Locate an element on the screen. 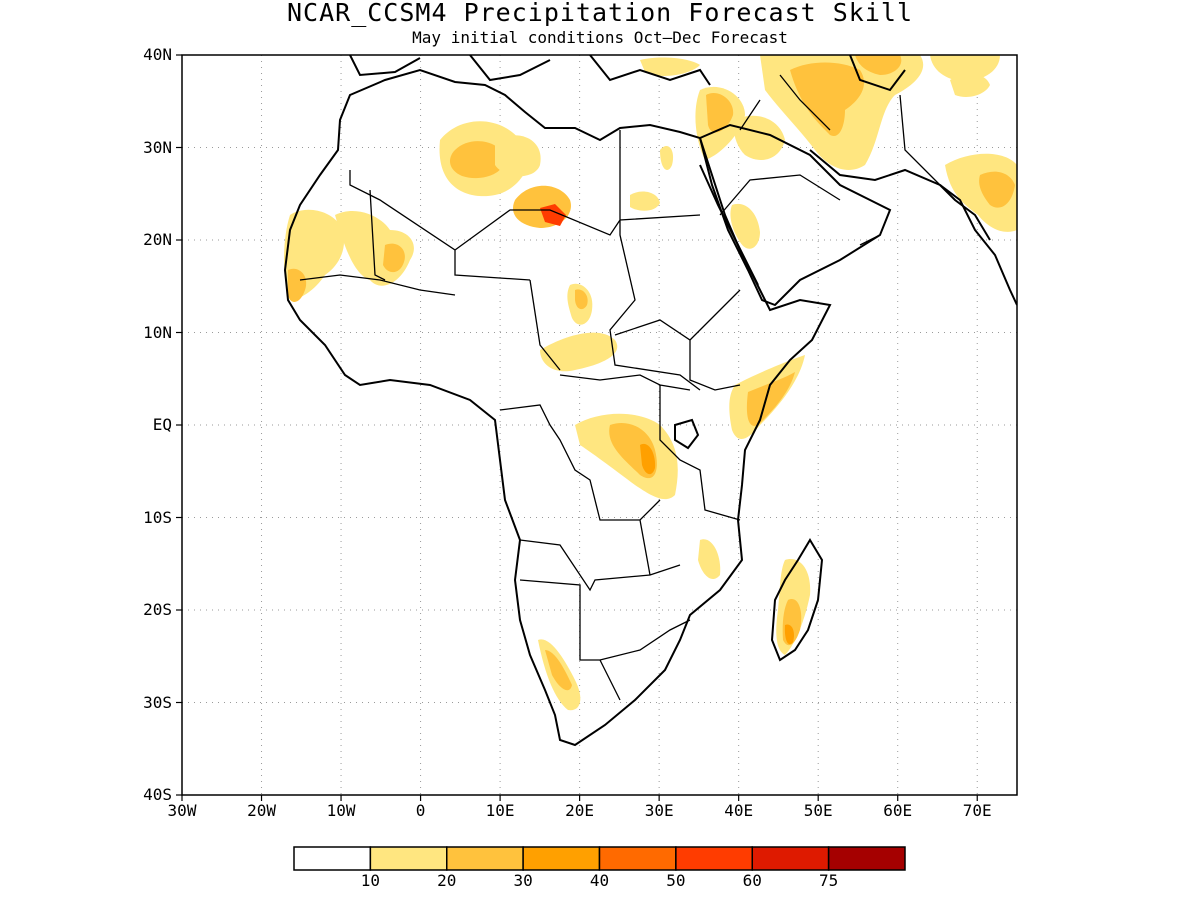 This screenshot has height=900, width=1200. colorbar-level-label: 60 is located at coordinates (752, 880).